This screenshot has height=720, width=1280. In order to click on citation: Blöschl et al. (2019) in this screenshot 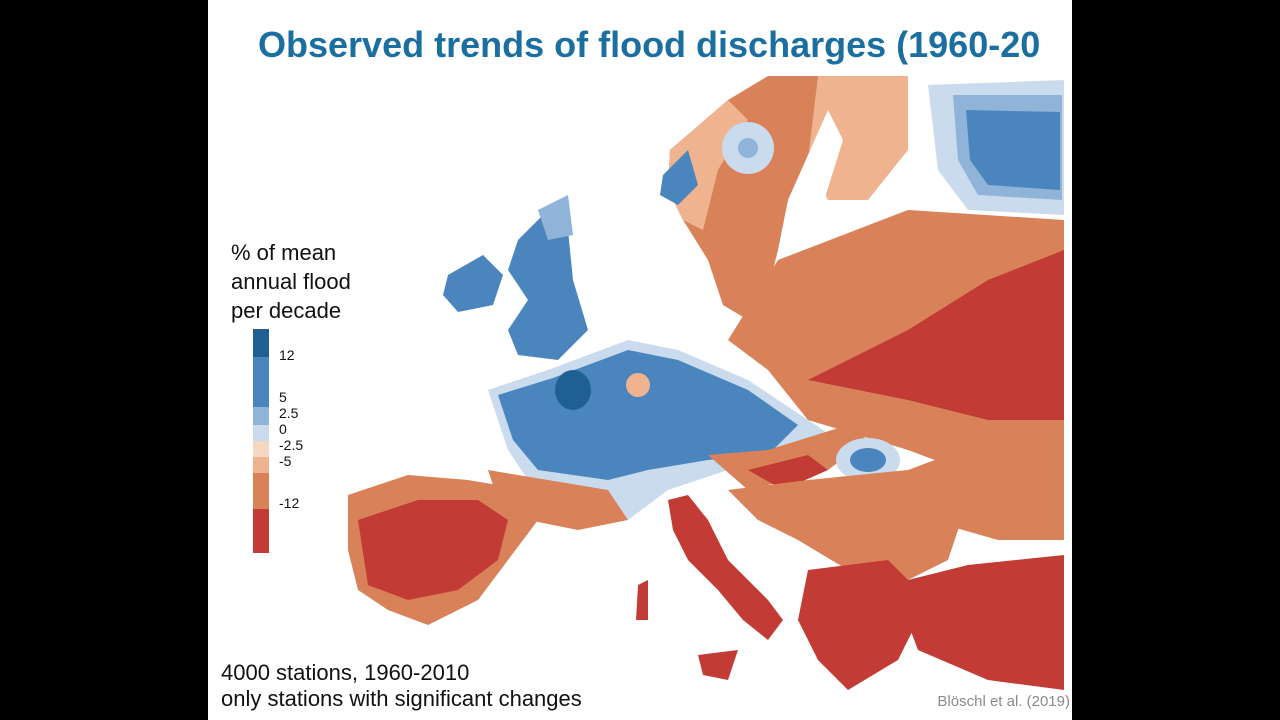, I will do `click(1003, 701)`.